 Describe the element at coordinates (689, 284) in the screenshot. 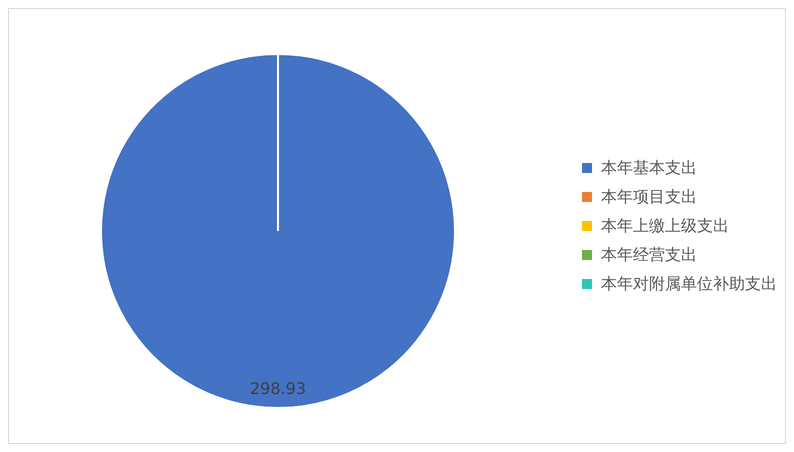

I see `legend-label: 本年对附属单位补助支出` at that location.